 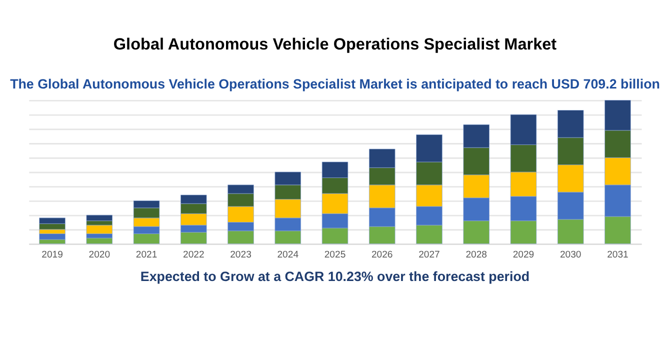 What do you see at coordinates (288, 255) in the screenshot?
I see `x-tick-label: 2024` at bounding box center [288, 255].